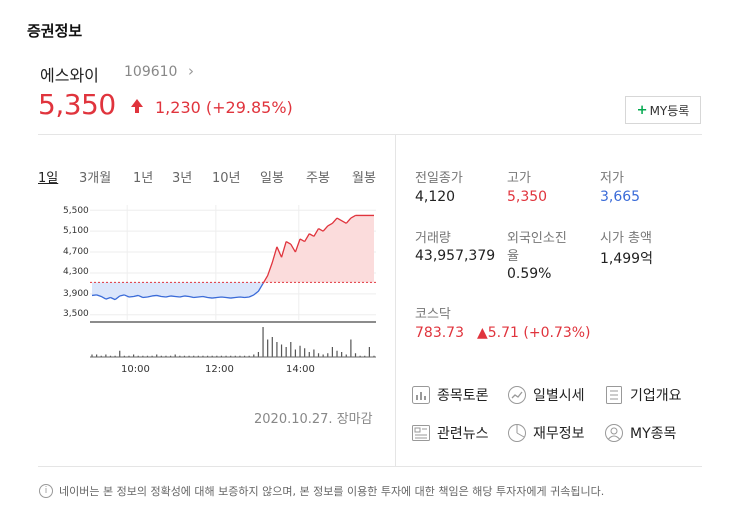  Describe the element at coordinates (76, 211) in the screenshot. I see `y-tick-label: 5,500` at that location.